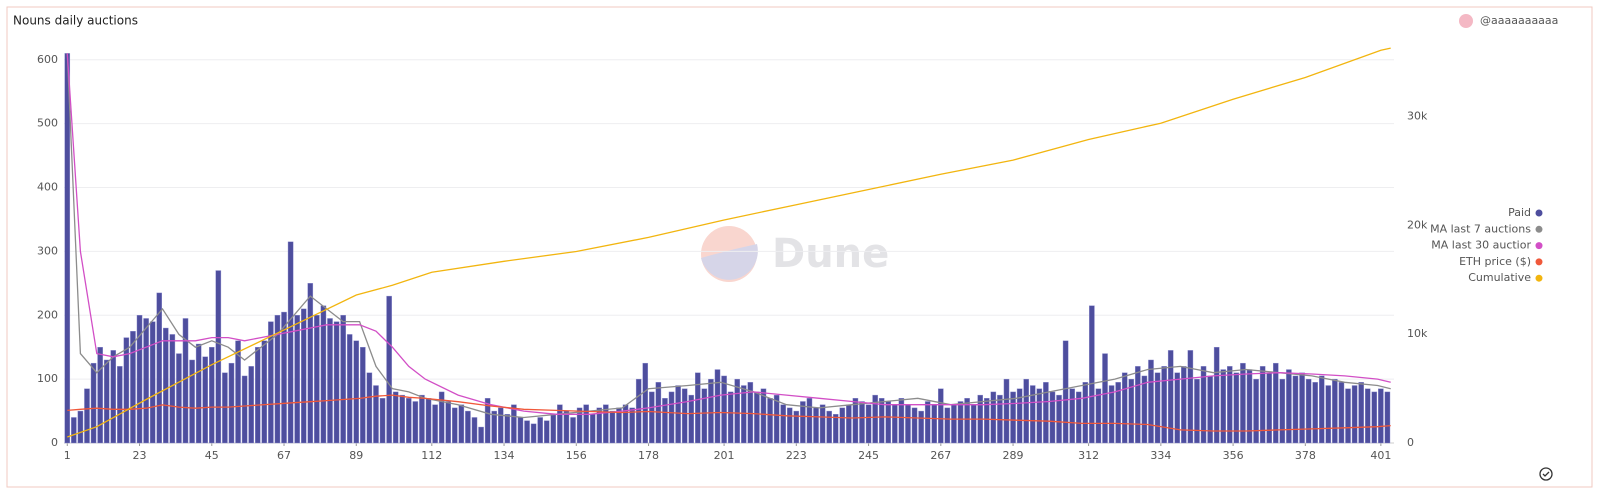 Image resolution: width=1600 pixels, height=504 pixels. What do you see at coordinates (729, 262) in the screenshot?
I see `watermark-logo` at bounding box center [729, 262].